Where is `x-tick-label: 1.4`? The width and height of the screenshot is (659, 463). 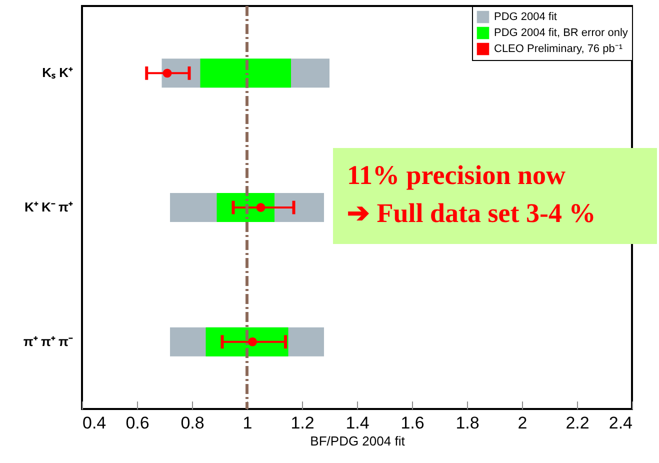 x-tick-label: 1.4 is located at coordinates (358, 423).